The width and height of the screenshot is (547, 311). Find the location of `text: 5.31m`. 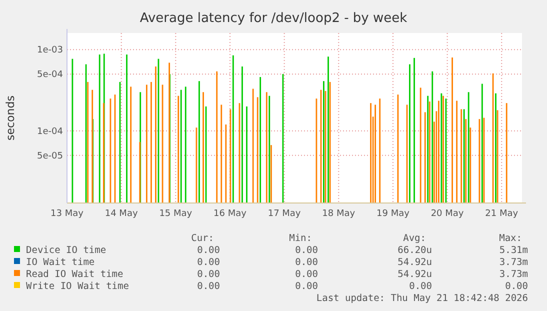

text: 5.31m is located at coordinates (513, 250).